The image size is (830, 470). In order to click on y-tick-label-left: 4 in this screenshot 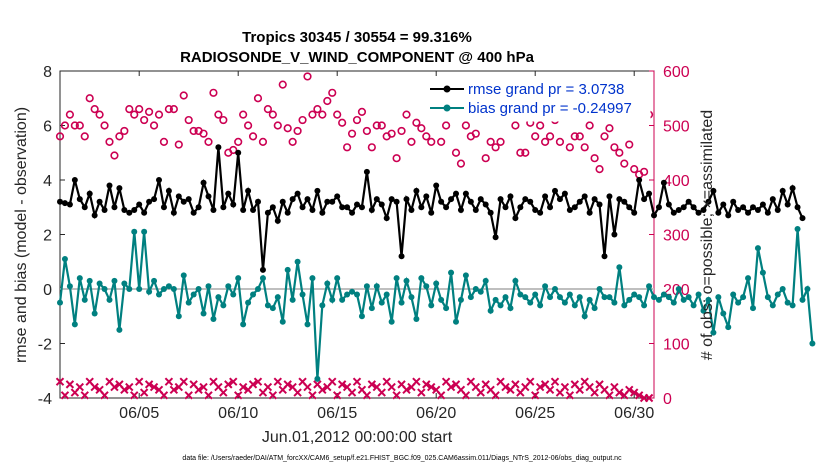, I will do `click(47, 181)`.